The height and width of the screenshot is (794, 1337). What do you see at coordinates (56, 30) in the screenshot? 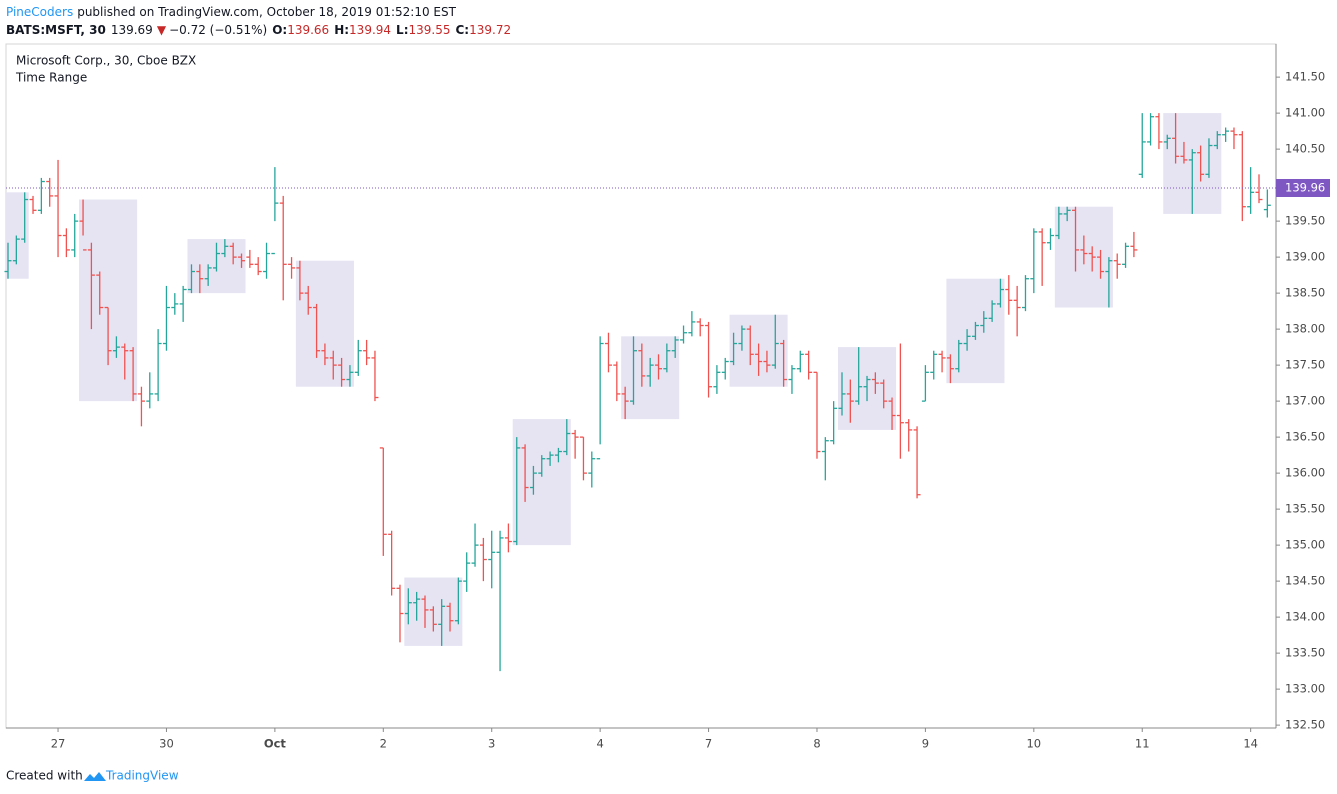
I see `symbol: BATS:MSFT, 30` at bounding box center [56, 30].